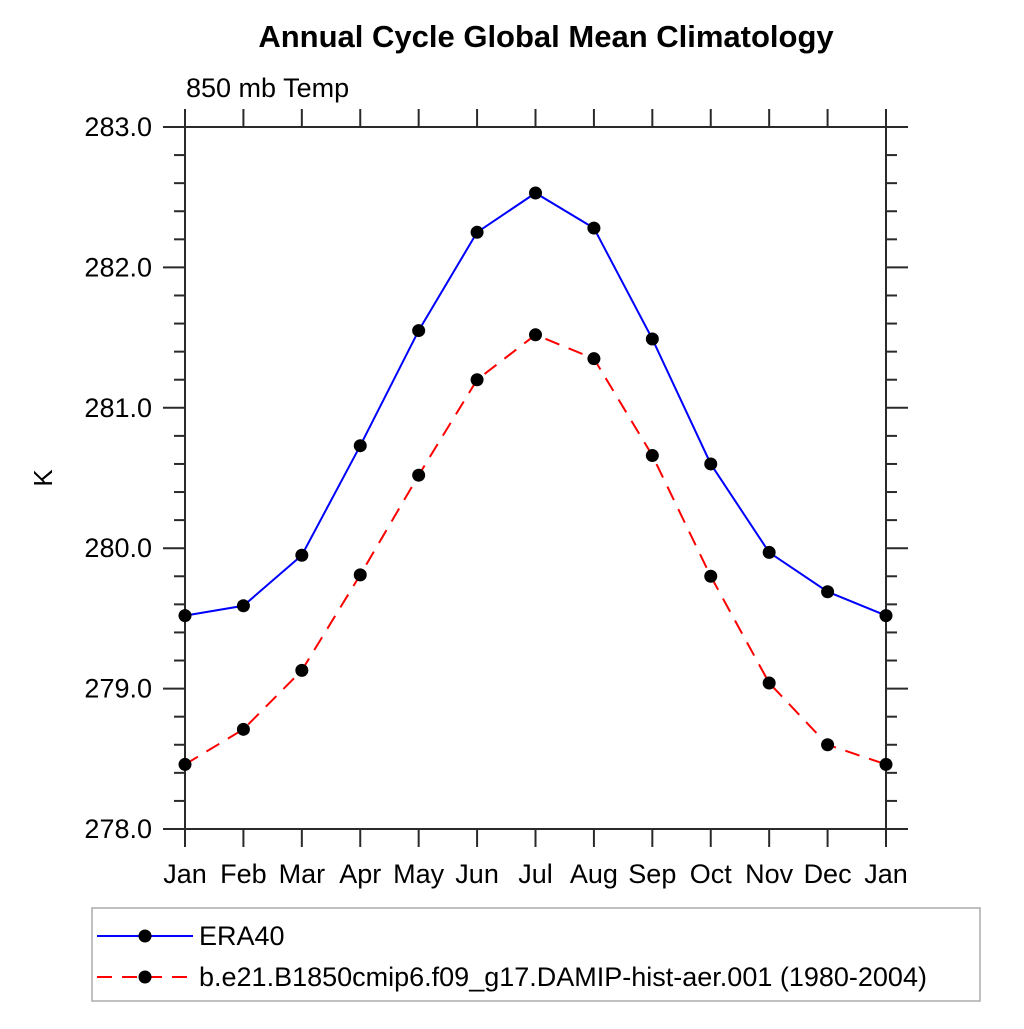 Image resolution: width=1024 pixels, height=1029 pixels. What do you see at coordinates (118, 267) in the screenshot?
I see `y-axis-tick-label: 282.0` at bounding box center [118, 267].